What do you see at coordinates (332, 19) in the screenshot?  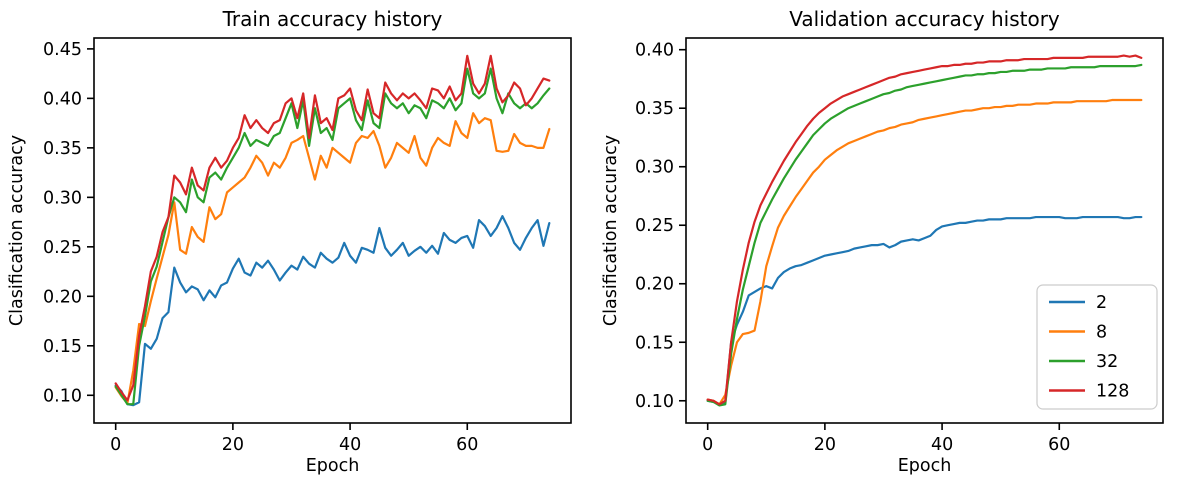 I see `chart-title: Train accuracy history` at bounding box center [332, 19].